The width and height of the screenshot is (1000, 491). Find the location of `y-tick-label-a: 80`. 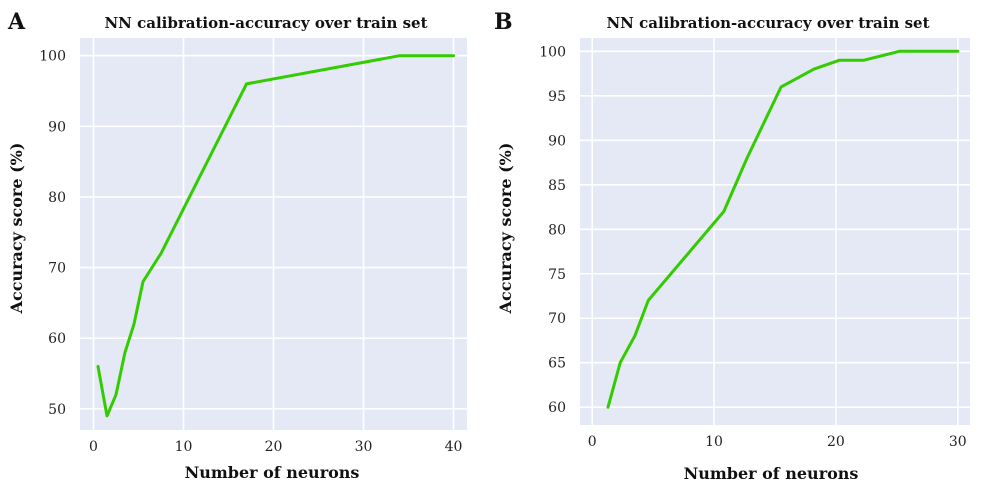

y-tick-label-a: 80 is located at coordinates (57, 198).